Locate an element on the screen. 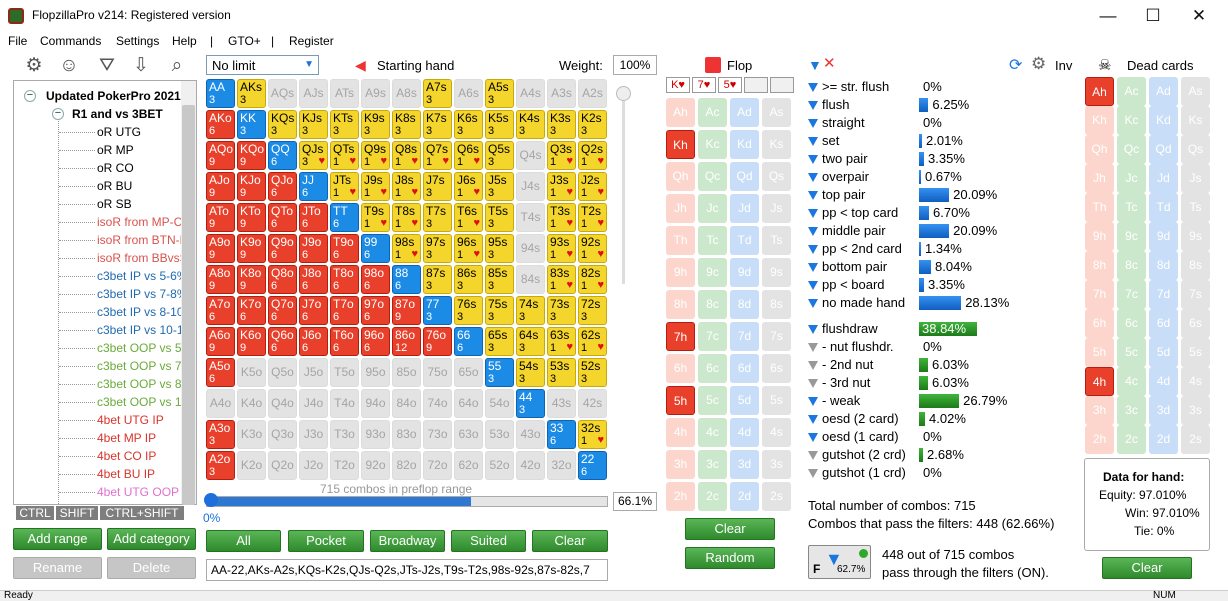 The image size is (1228, 601). card-9d: 9d is located at coordinates (1163, 236).